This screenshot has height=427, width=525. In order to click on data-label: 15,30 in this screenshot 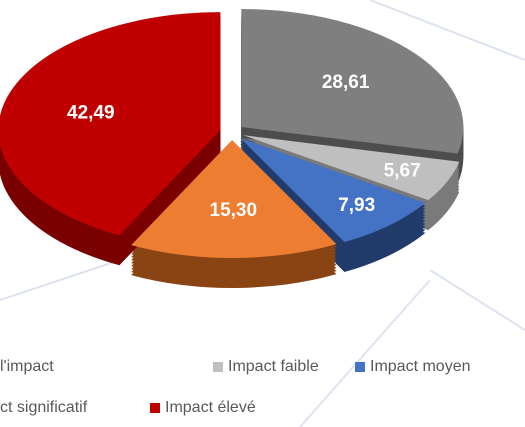, I will do `click(234, 210)`.